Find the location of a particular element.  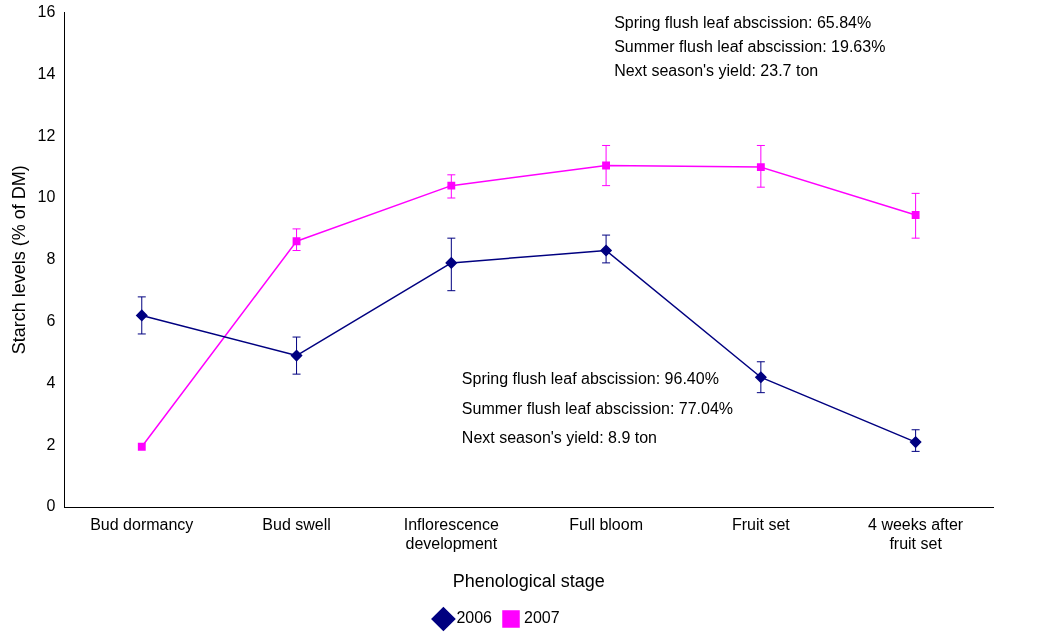

y-tick-label: 10 is located at coordinates (46, 197).